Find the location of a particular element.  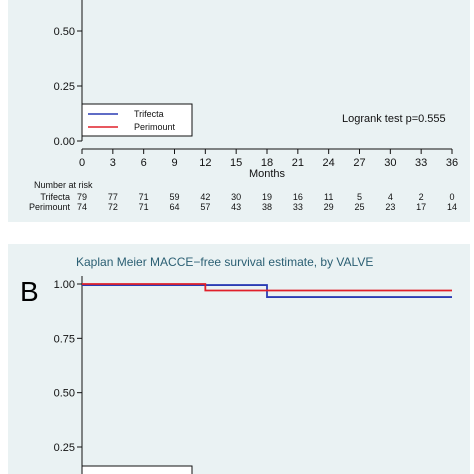

risk-count: 4 is located at coordinates (390, 197).